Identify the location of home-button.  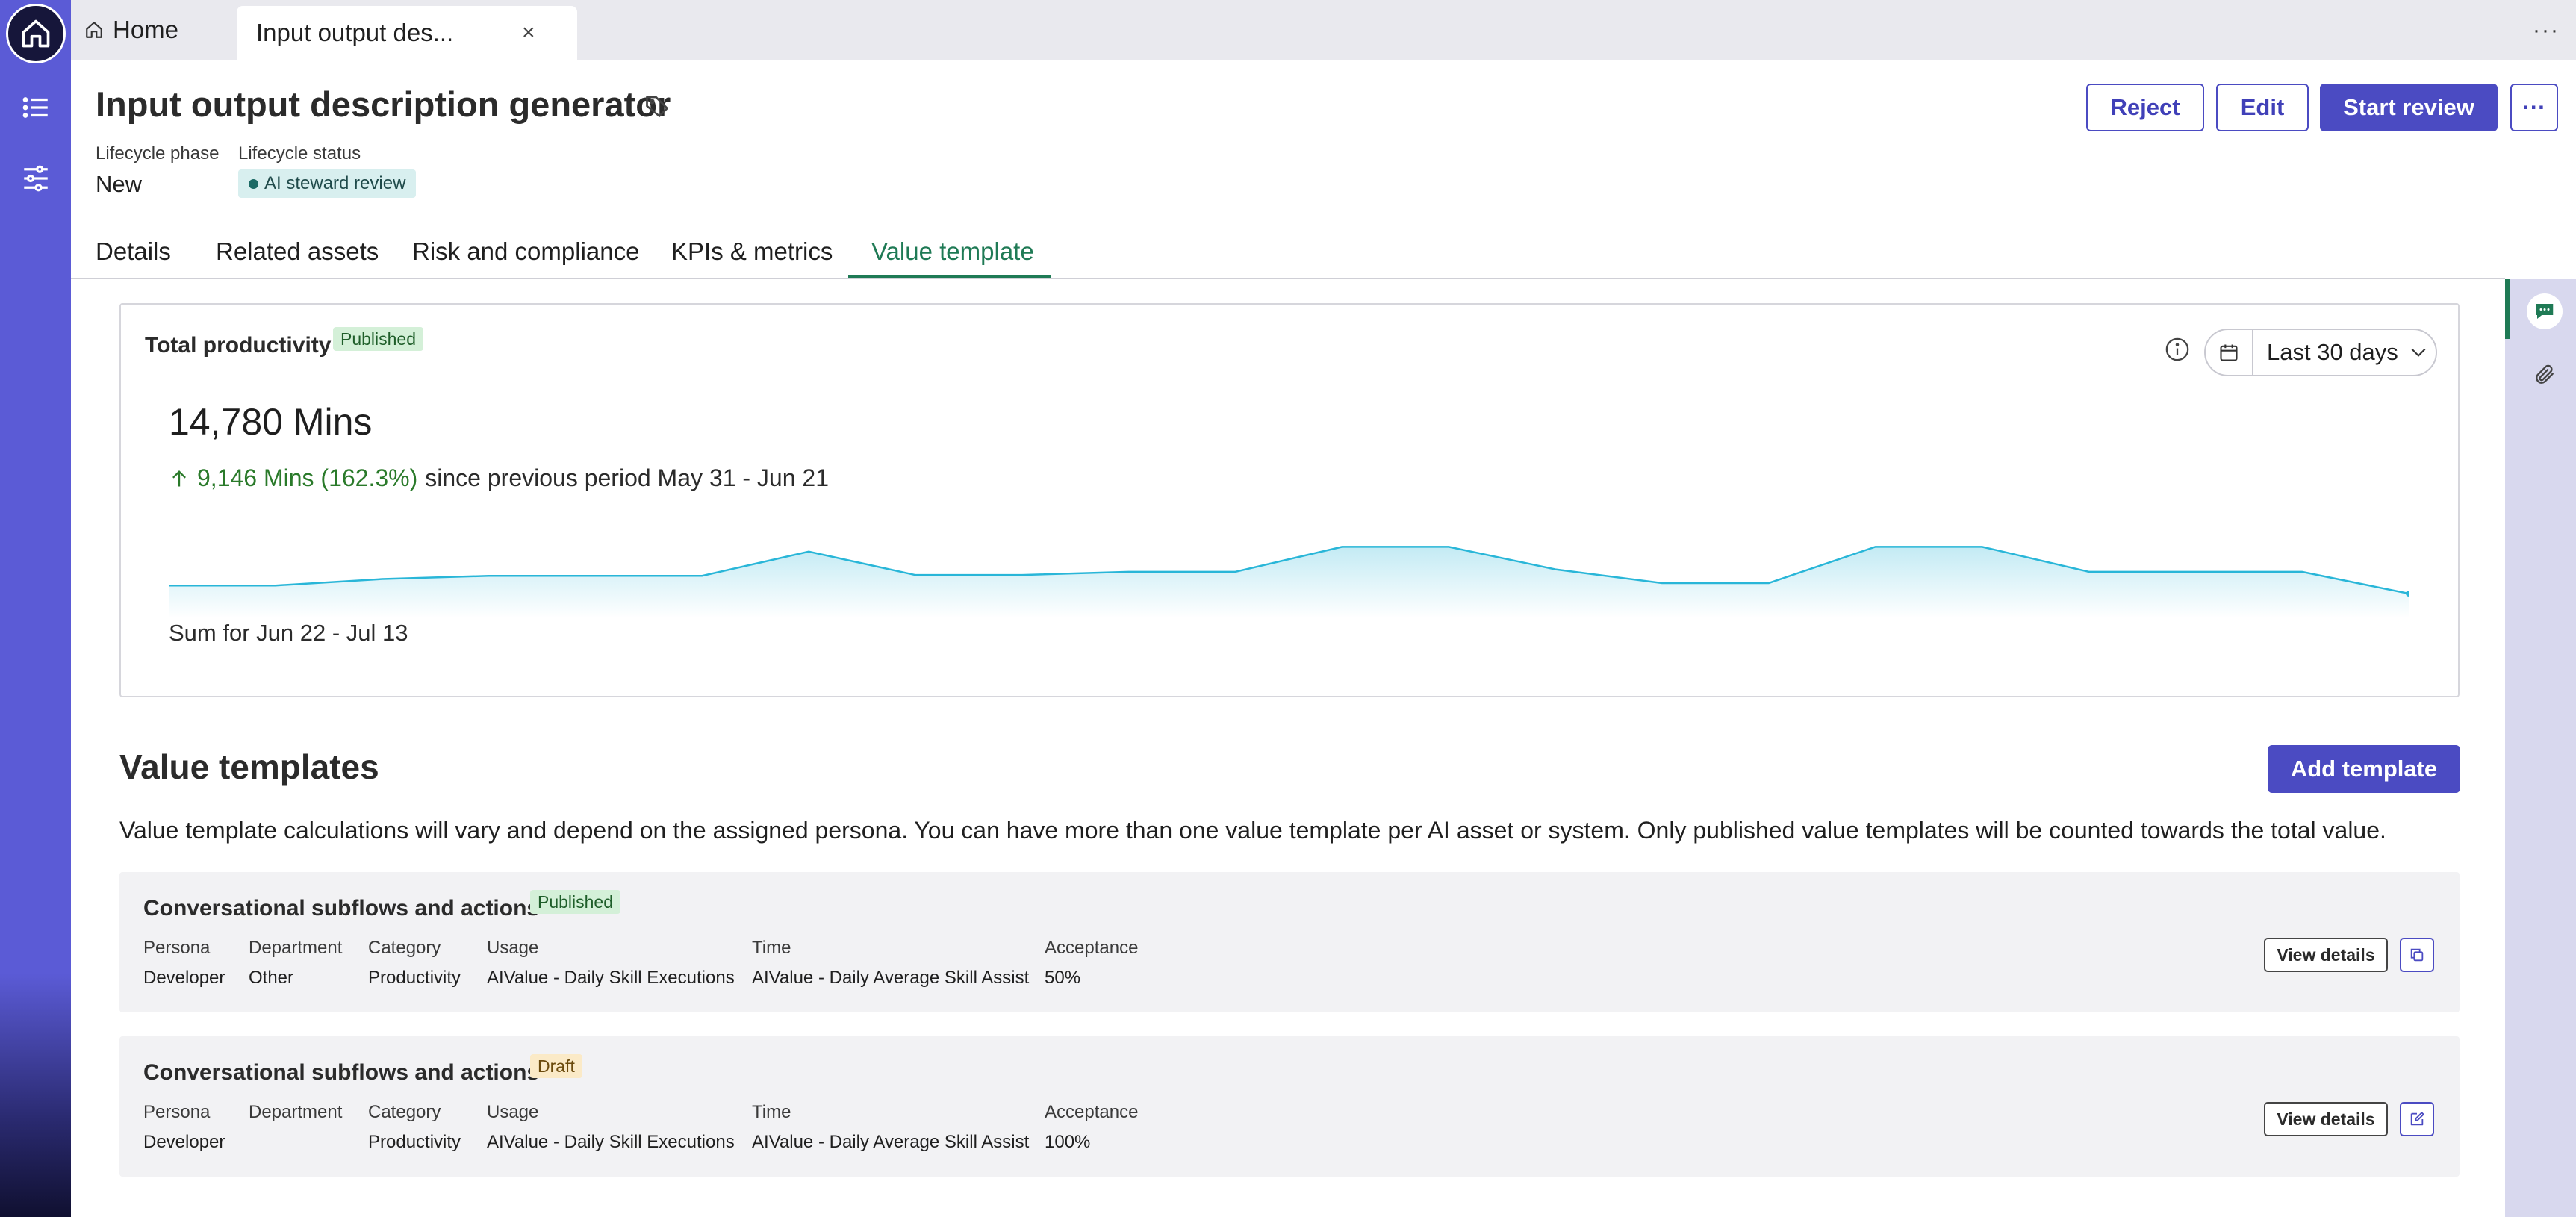
(36, 33).